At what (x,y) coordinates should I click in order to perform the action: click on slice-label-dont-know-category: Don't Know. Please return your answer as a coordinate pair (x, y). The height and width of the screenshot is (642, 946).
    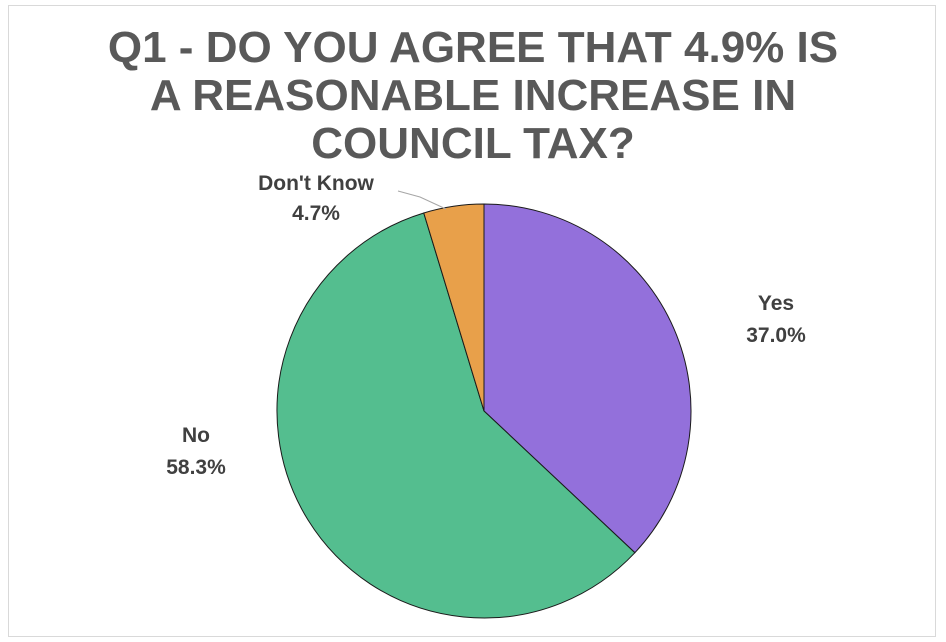
    Looking at the image, I should click on (316, 183).